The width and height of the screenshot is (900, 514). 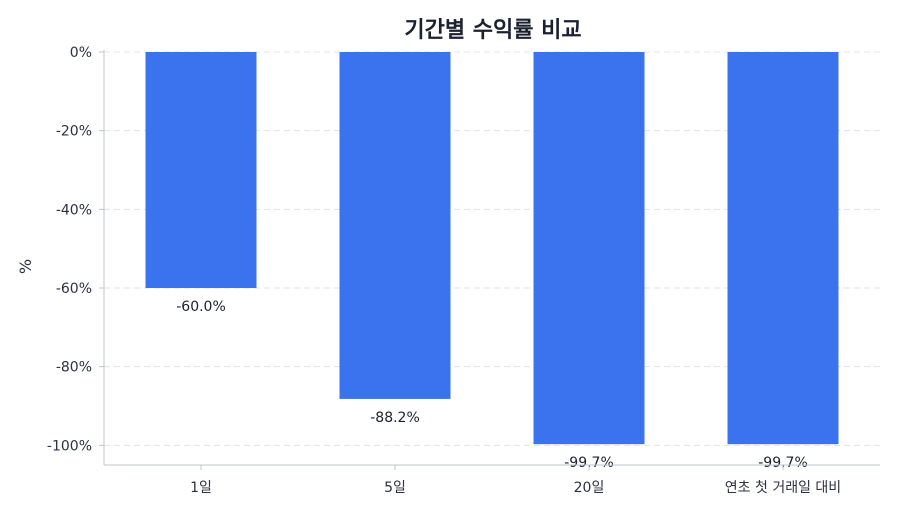 What do you see at coordinates (74, 210) in the screenshot?
I see `y-tick-label: -40%` at bounding box center [74, 210].